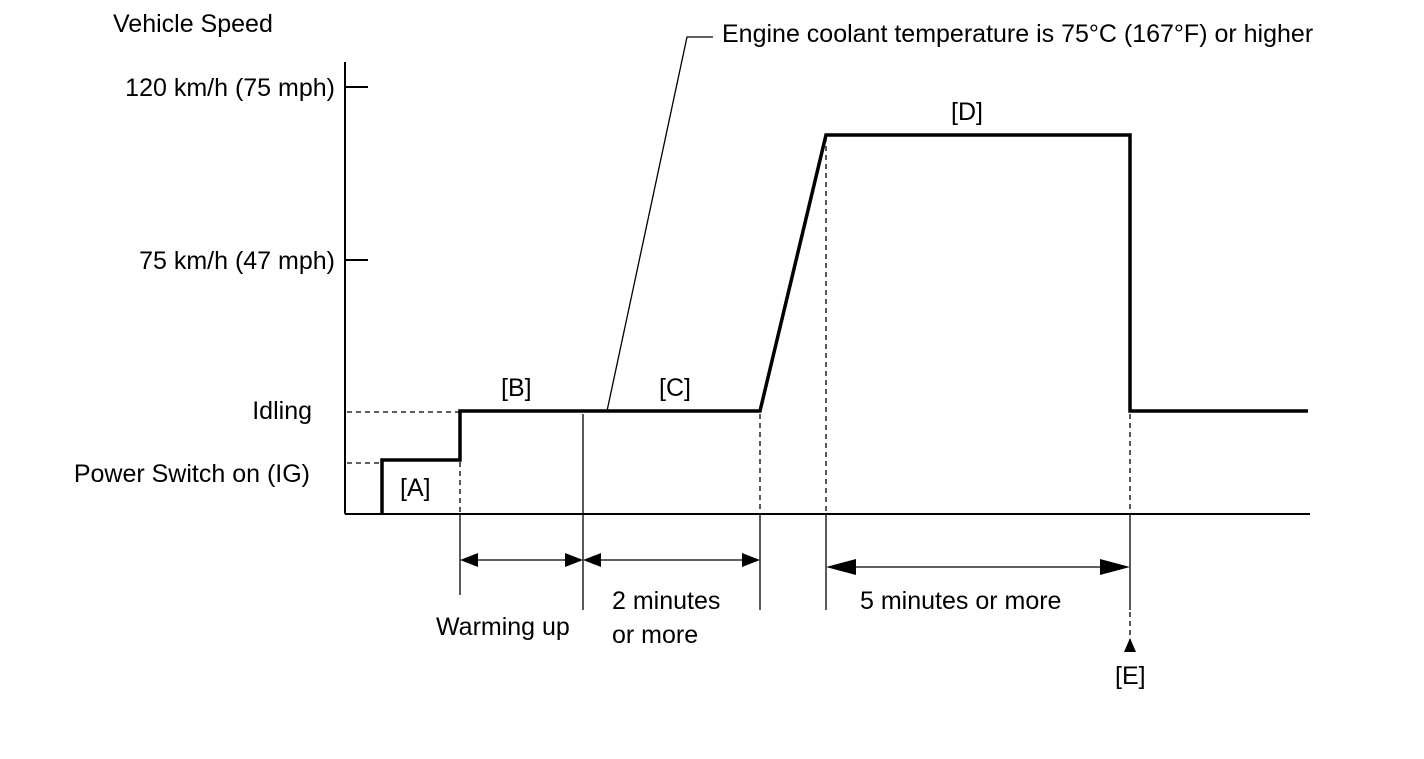 The height and width of the screenshot is (759, 1424). I want to click on two-minutes-label-line2: or more, so click(655, 635).